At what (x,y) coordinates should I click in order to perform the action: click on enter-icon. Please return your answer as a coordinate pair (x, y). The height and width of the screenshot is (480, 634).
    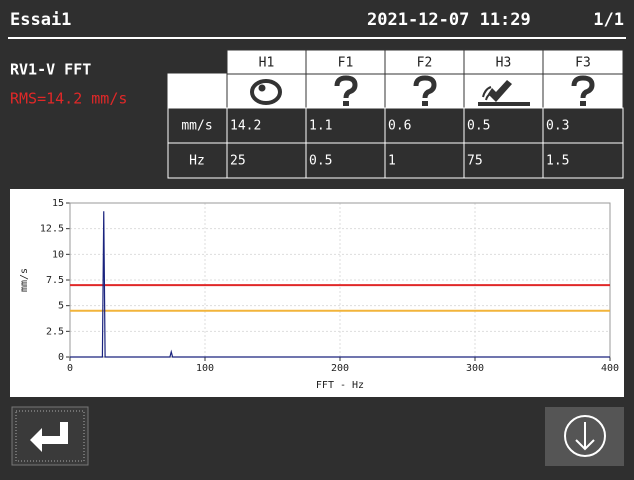
    Looking at the image, I should click on (49, 437).